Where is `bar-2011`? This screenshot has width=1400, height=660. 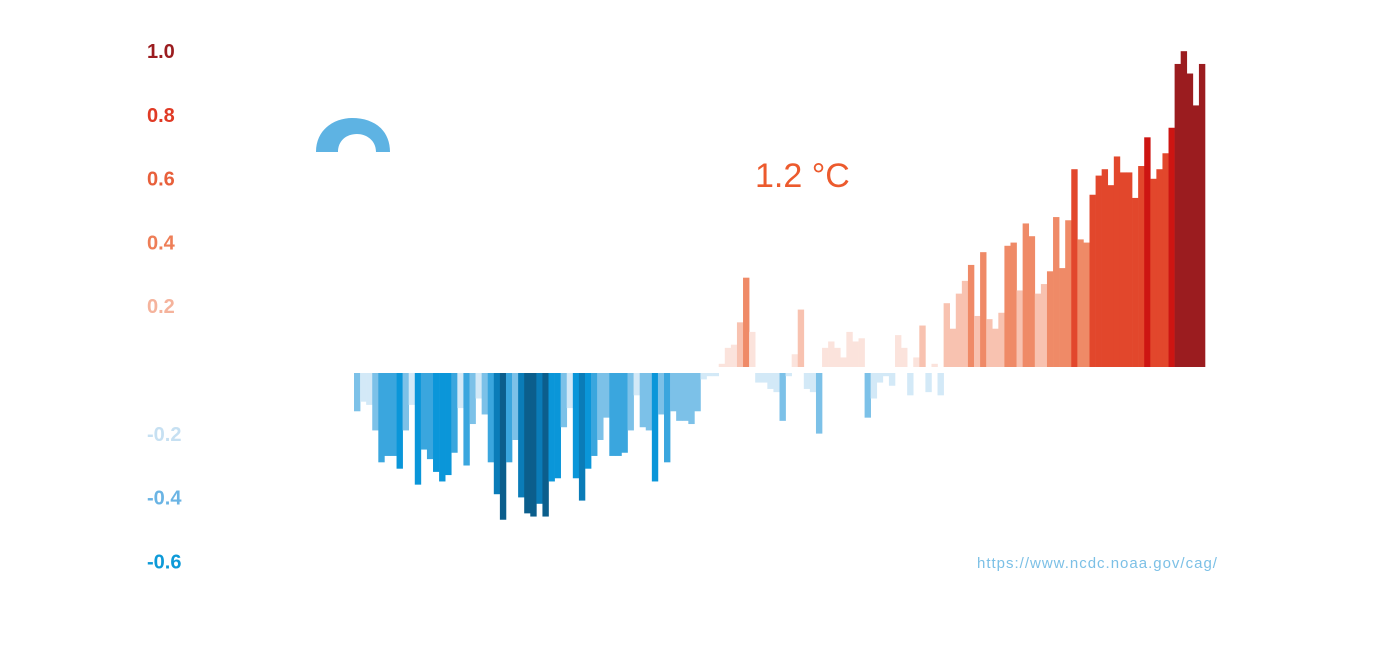
bar-2011 is located at coordinates (1153, 272).